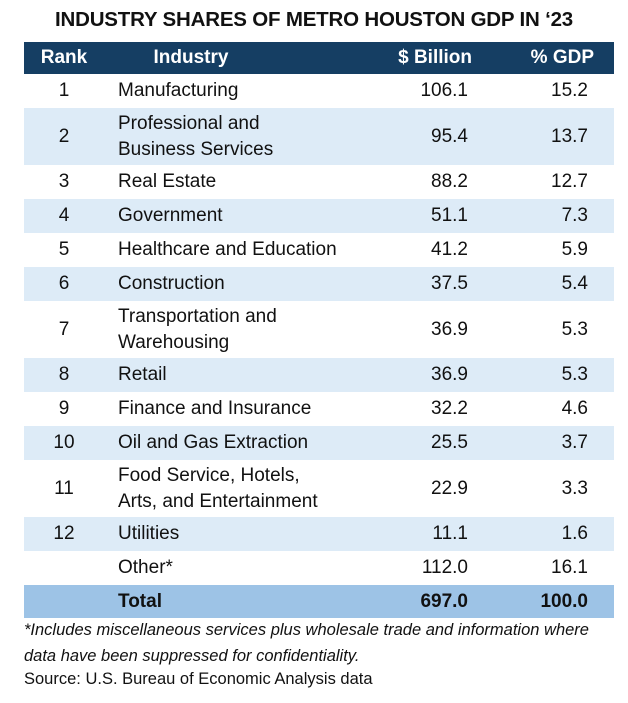  What do you see at coordinates (221, 375) in the screenshot?
I see `industry-cell: Retail` at bounding box center [221, 375].